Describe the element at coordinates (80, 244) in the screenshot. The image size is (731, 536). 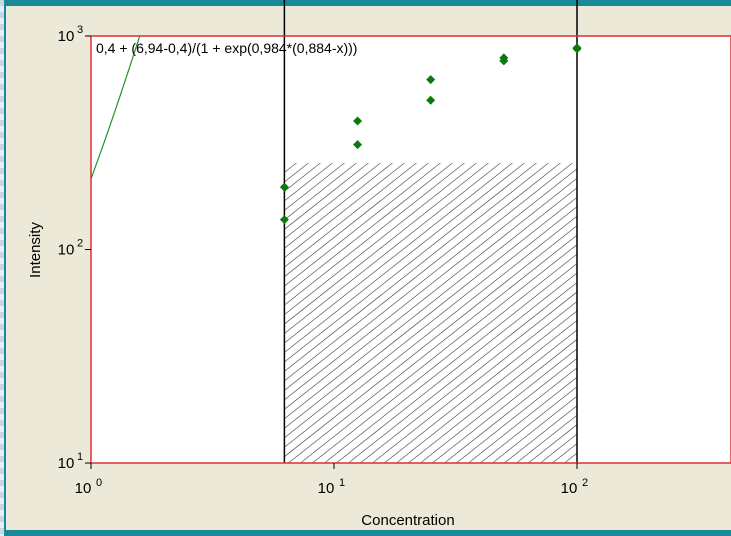
I see `y-tick-exponent: 2` at that location.